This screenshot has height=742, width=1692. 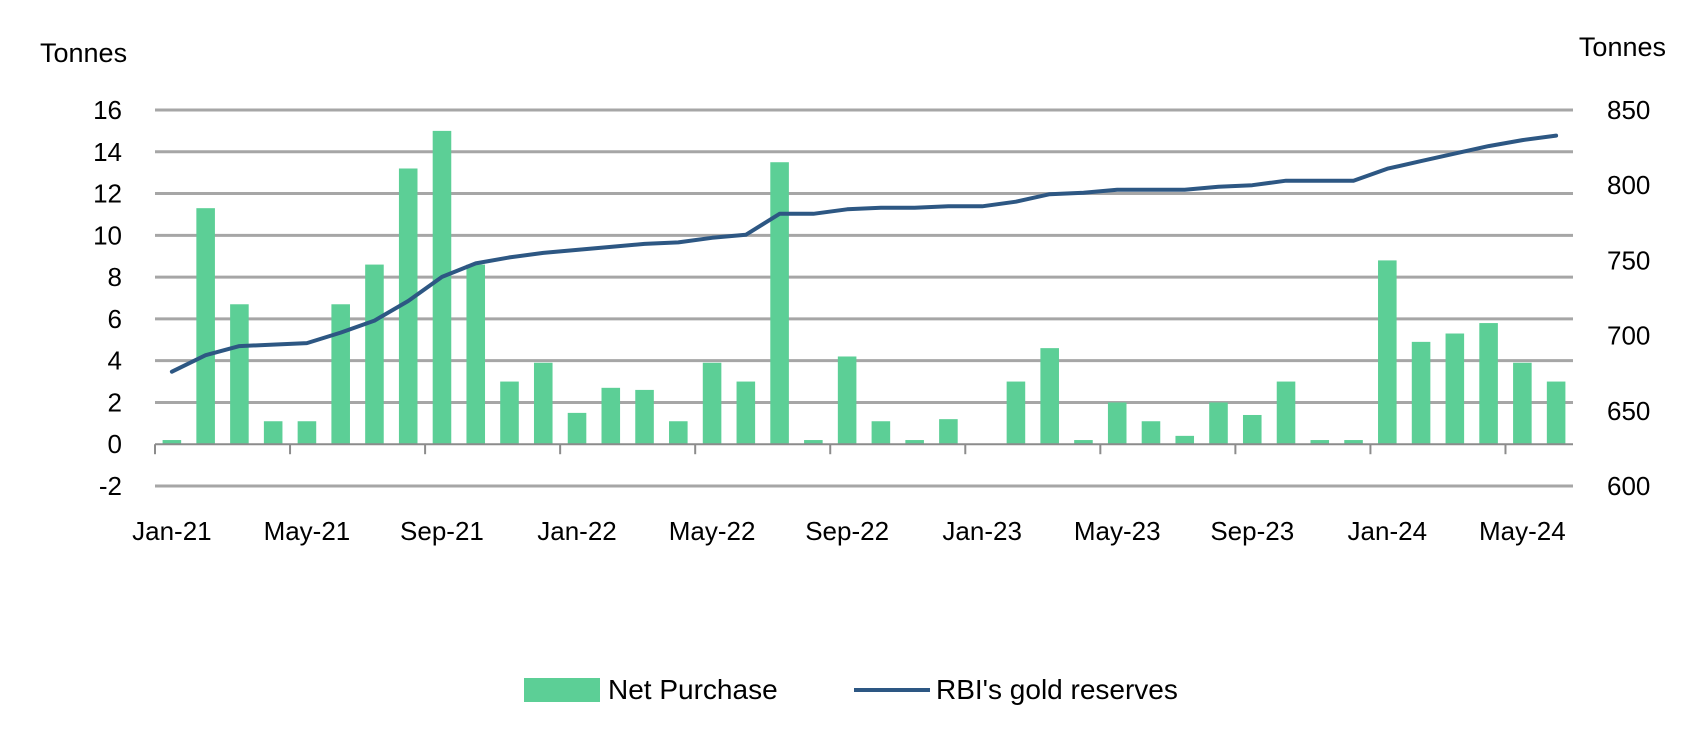 What do you see at coordinates (107, 194) in the screenshot?
I see `left-axis-tick-label: 12` at bounding box center [107, 194].